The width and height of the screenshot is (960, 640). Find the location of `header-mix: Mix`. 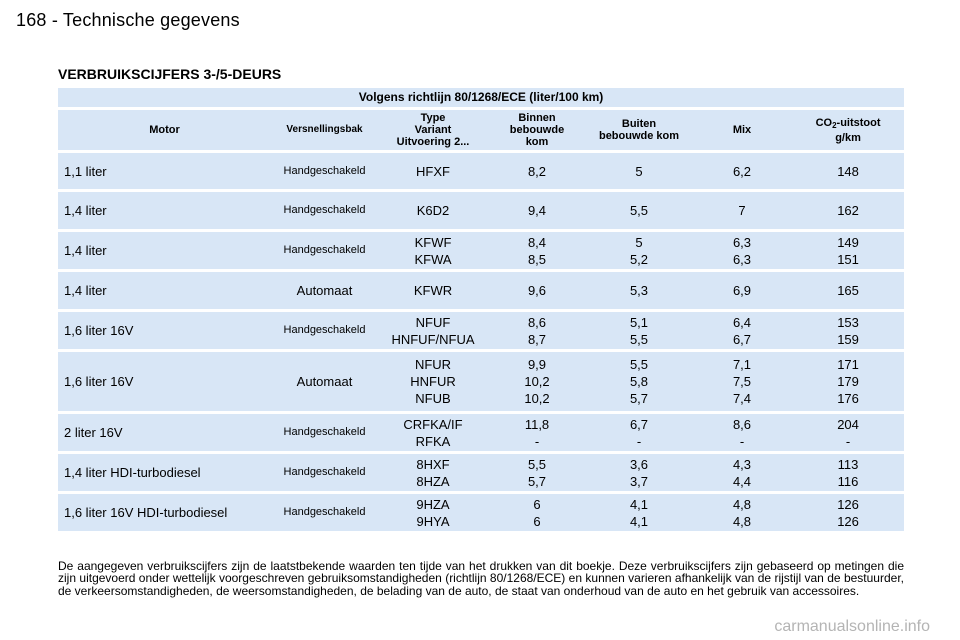

header-mix: Mix is located at coordinates (742, 130).